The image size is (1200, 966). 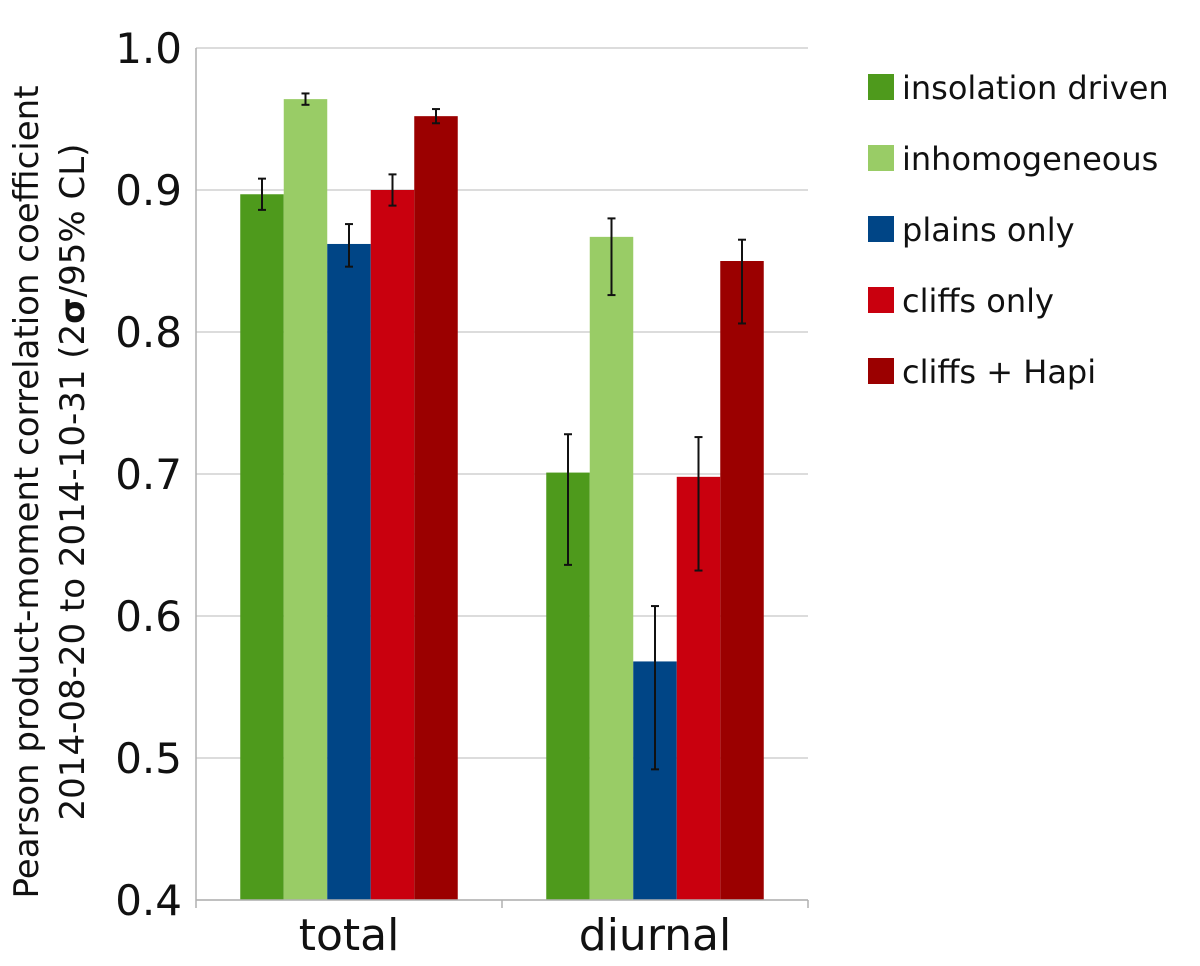 I want to click on legend-item: plains only, so click(x=971, y=230).